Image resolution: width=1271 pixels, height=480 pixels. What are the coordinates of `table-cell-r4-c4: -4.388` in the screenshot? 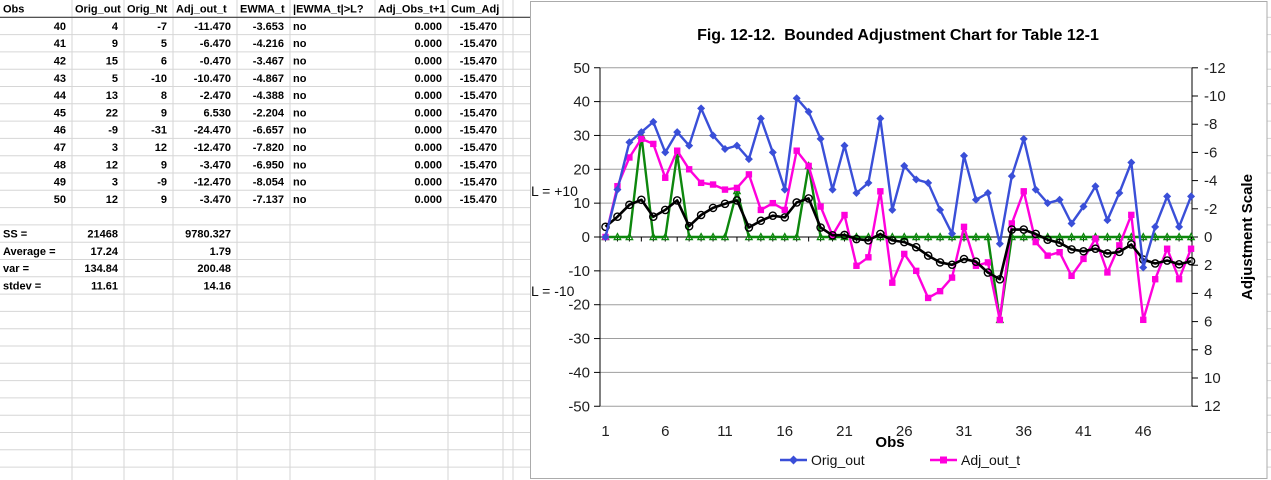 It's located at (268, 96).